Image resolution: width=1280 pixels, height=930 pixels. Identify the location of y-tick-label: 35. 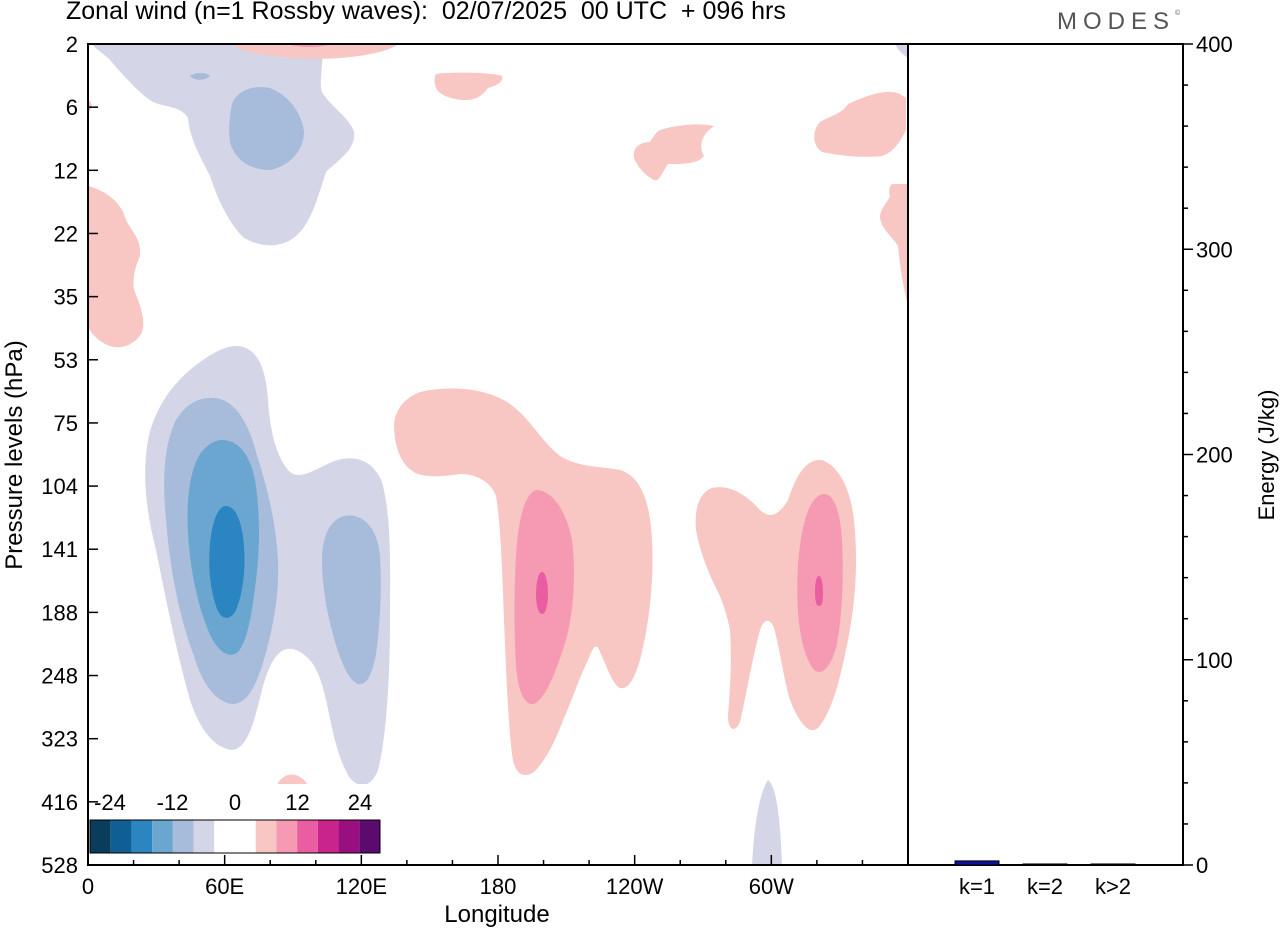
(66, 297).